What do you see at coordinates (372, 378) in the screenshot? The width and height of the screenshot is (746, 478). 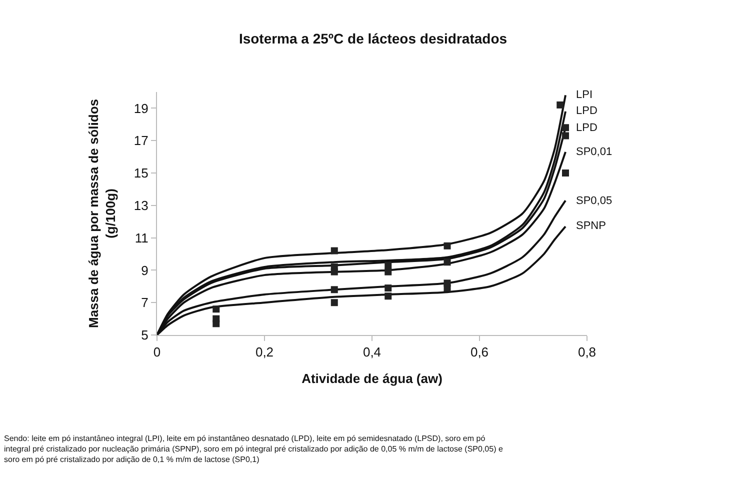 I see `x-axis-title: Atividade de água (aw)` at bounding box center [372, 378].